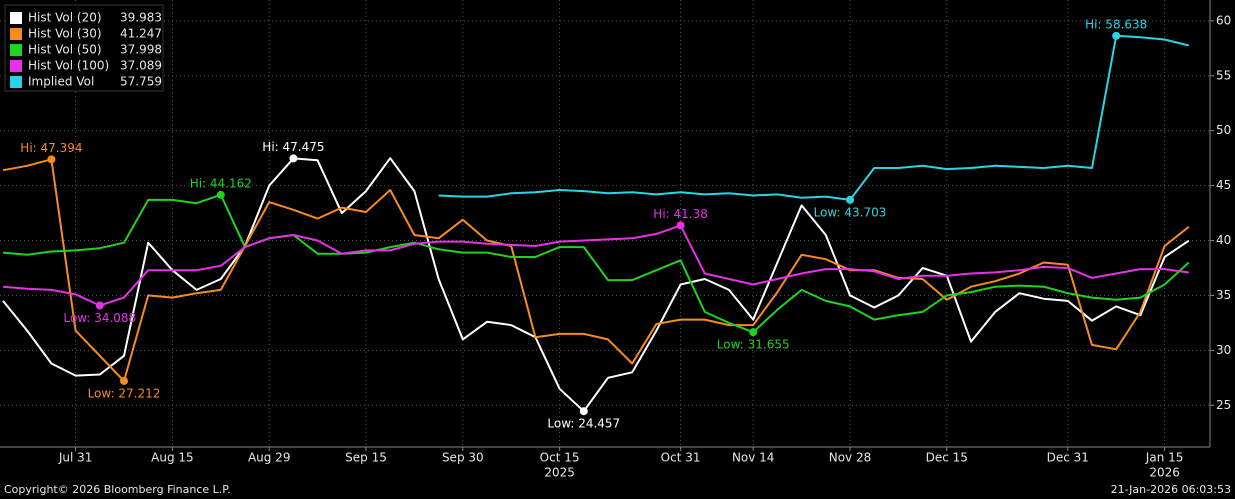  I want to click on y-tick-label: 30, so click(1223, 350).